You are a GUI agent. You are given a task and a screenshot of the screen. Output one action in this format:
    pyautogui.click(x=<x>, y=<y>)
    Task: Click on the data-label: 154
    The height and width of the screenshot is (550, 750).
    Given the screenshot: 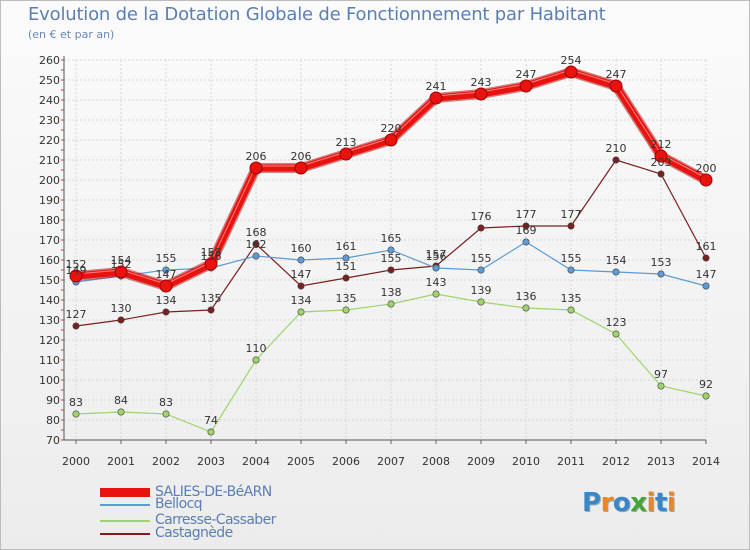 What is the action you would take?
    pyautogui.click(x=121, y=260)
    